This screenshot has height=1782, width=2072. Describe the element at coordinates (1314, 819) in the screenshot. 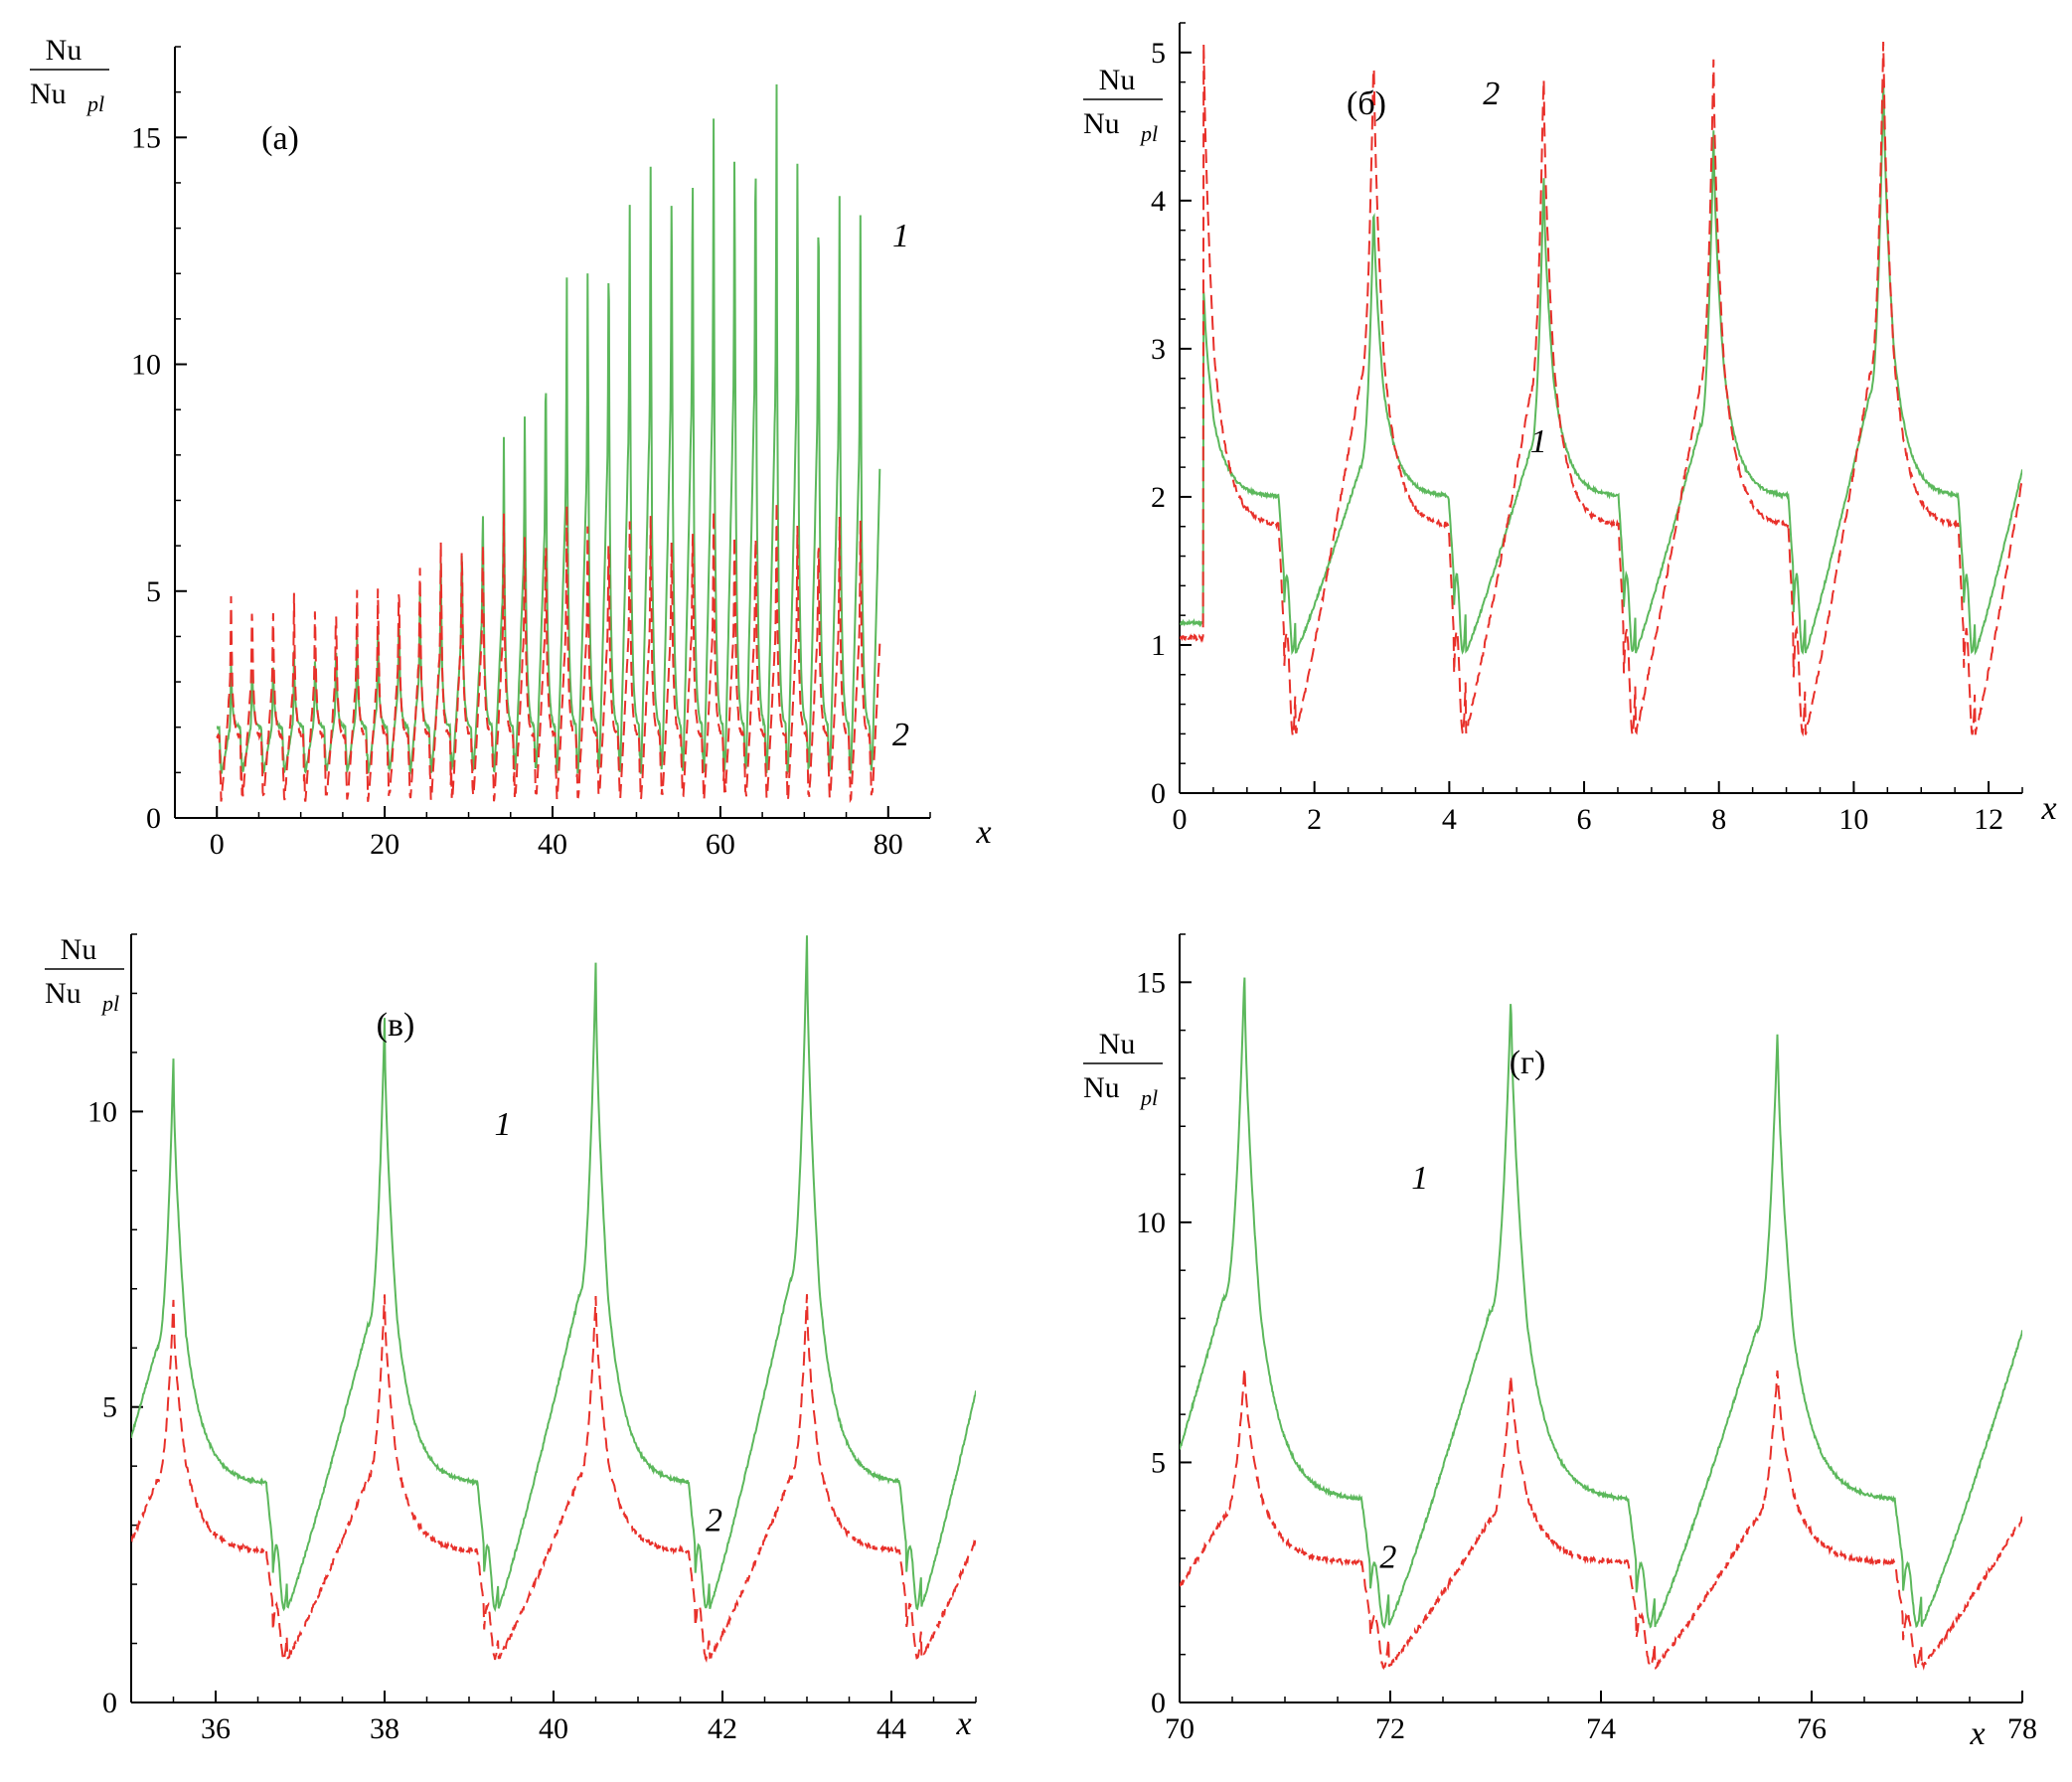

I see `x-tick-label: 2` at that location.